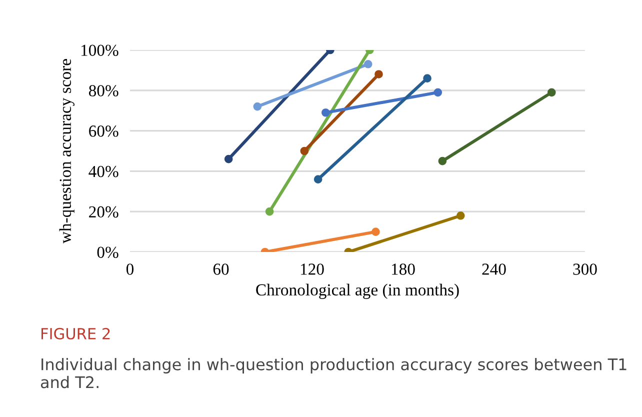 This screenshot has width=642, height=417. What do you see at coordinates (403, 269) in the screenshot?
I see `x-tick-label: 180` at bounding box center [403, 269].